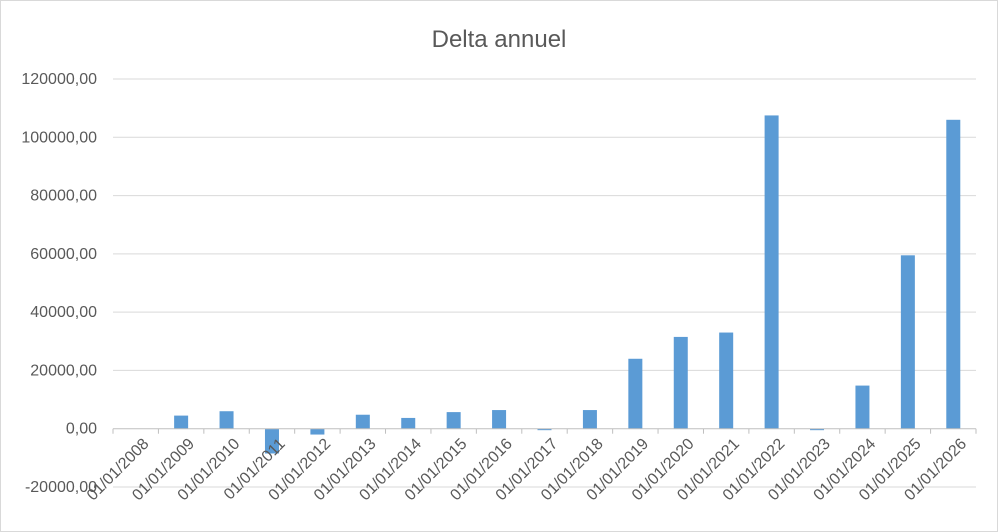  Describe the element at coordinates (63, 196) in the screenshot. I see `y-tick-label: 80000,00` at that location.